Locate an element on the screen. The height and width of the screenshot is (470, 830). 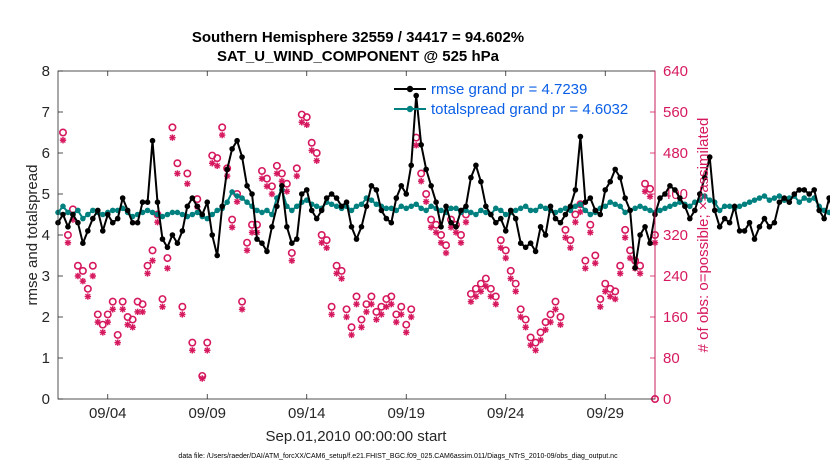
y-tick-label-right: 80 is located at coordinates (671, 358).